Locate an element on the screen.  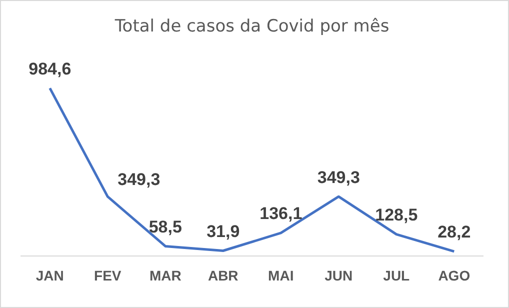
data-label: 58,5 is located at coordinates (165, 226).